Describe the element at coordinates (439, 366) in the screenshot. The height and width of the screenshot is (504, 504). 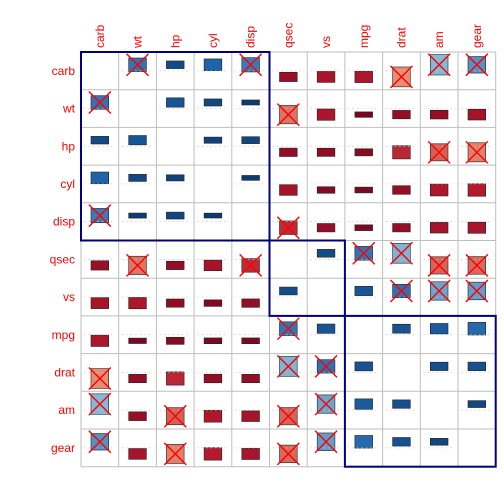
I see `bar-drat-am` at that location.